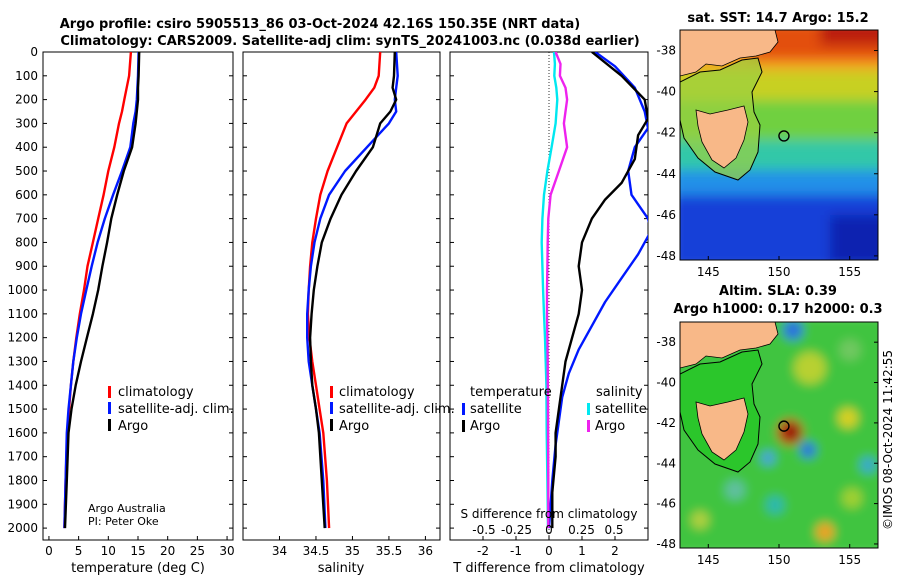  What do you see at coordinates (22, 528) in the screenshot?
I see `y-tick-label: 2000` at bounding box center [22, 528].